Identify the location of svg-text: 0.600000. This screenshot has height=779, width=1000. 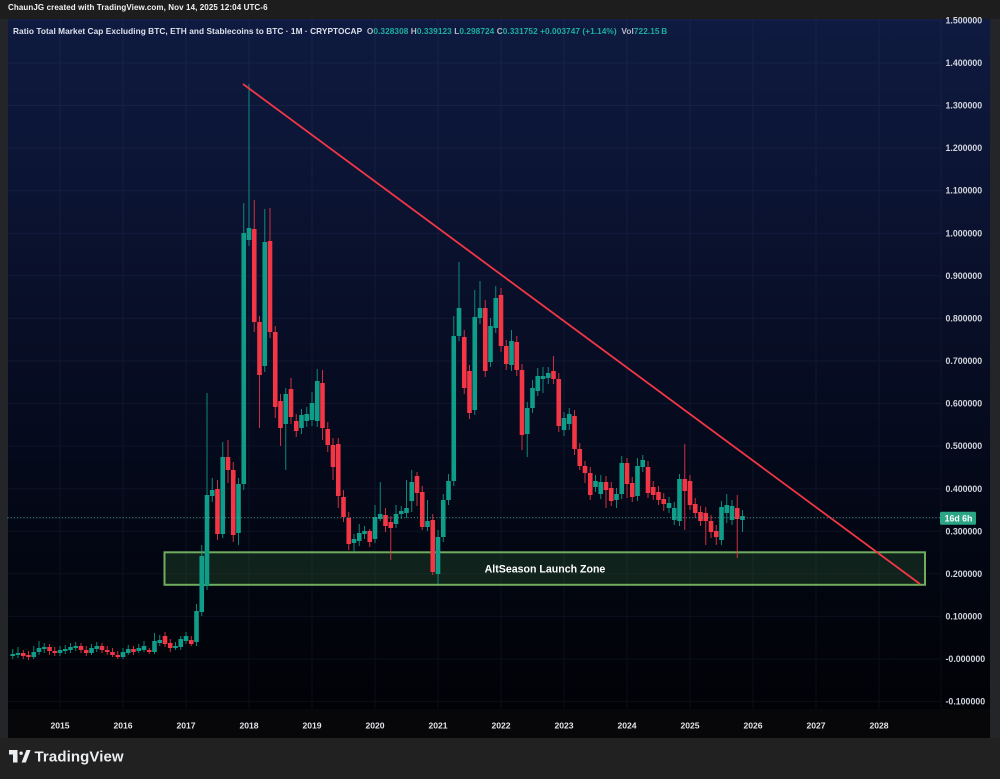
(964, 404).